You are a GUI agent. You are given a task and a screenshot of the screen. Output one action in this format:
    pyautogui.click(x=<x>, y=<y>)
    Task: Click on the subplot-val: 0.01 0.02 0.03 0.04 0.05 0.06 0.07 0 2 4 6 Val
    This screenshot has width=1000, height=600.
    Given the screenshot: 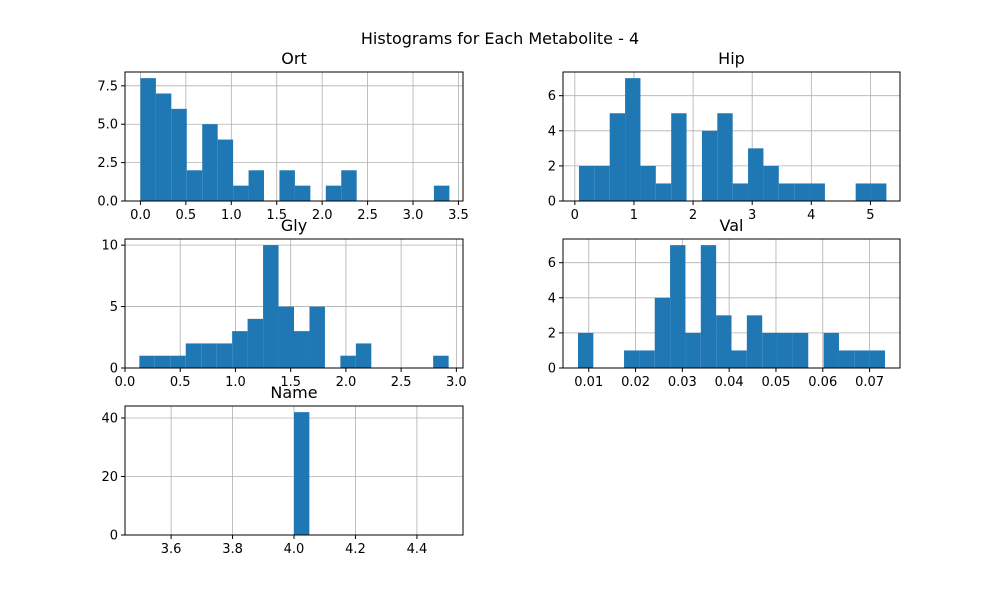 What is the action you would take?
    pyautogui.click(x=724, y=303)
    